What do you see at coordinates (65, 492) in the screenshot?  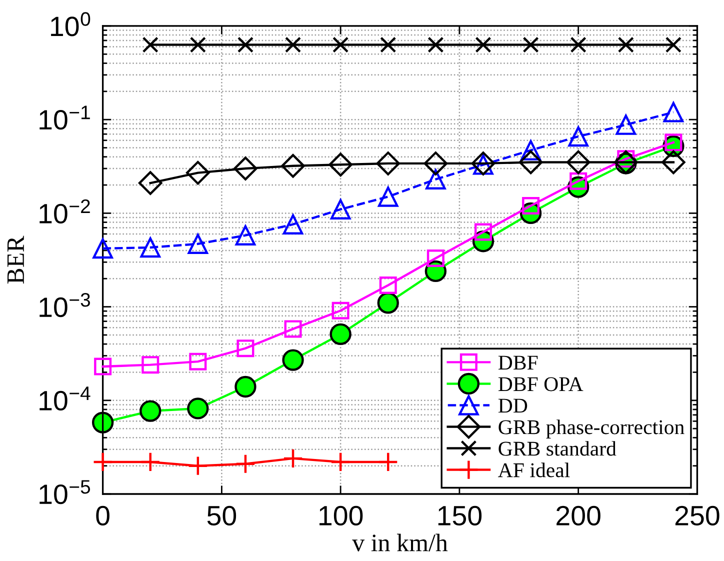 I see `y-tick-label: 10$^{−5}$` at bounding box center [65, 492].